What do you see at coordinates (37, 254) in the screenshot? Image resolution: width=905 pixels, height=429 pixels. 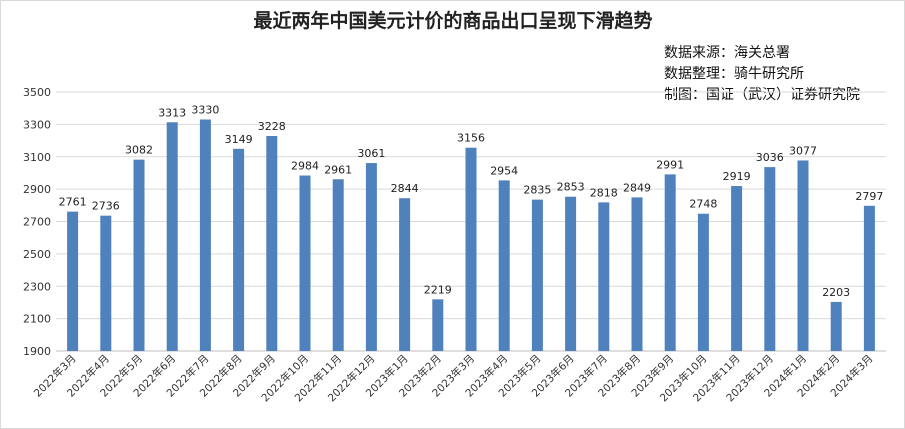 I see `y-tick-label: 2500` at bounding box center [37, 254].